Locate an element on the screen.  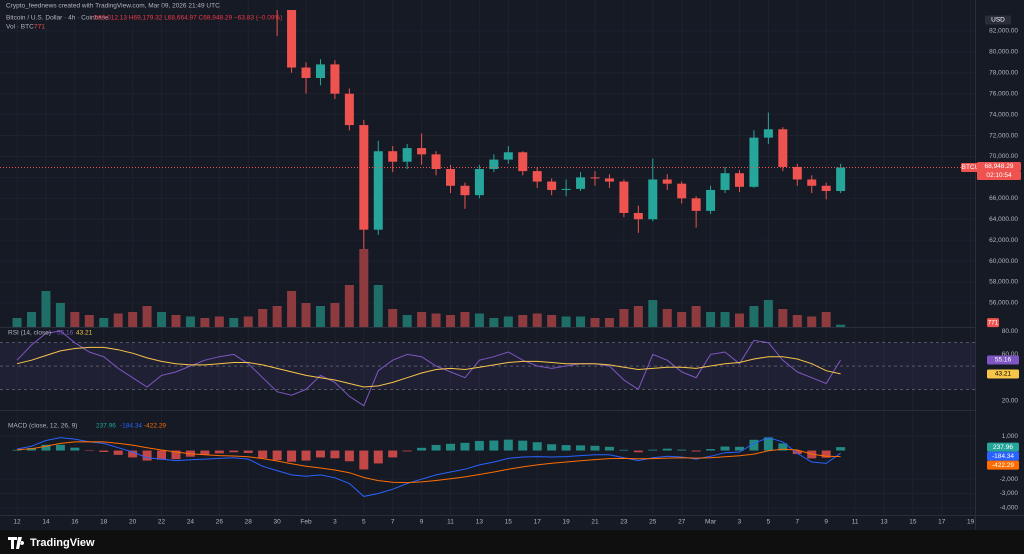
x-tick-label: 30 is located at coordinates (278, 522).